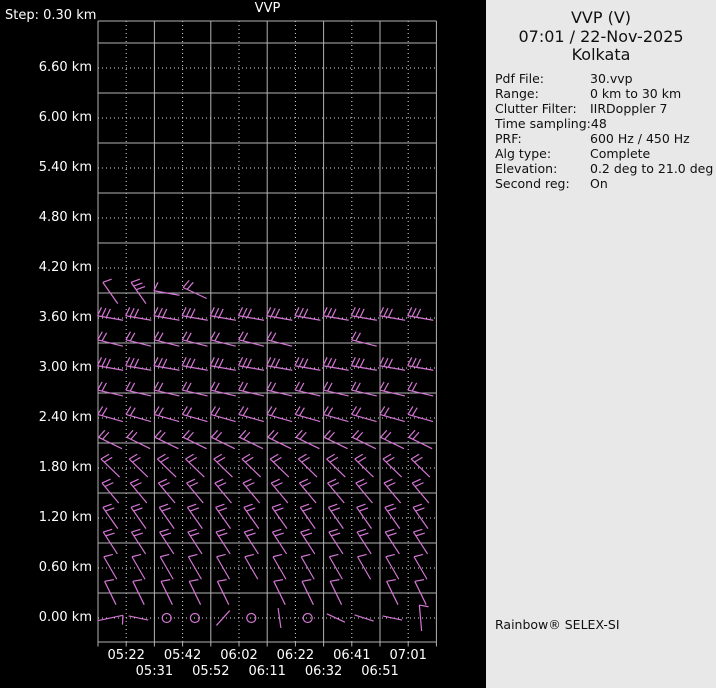 This screenshot has height=688, width=716. Describe the element at coordinates (65, 67) in the screenshot. I see `y-axis-label: 6.60 km` at that location.